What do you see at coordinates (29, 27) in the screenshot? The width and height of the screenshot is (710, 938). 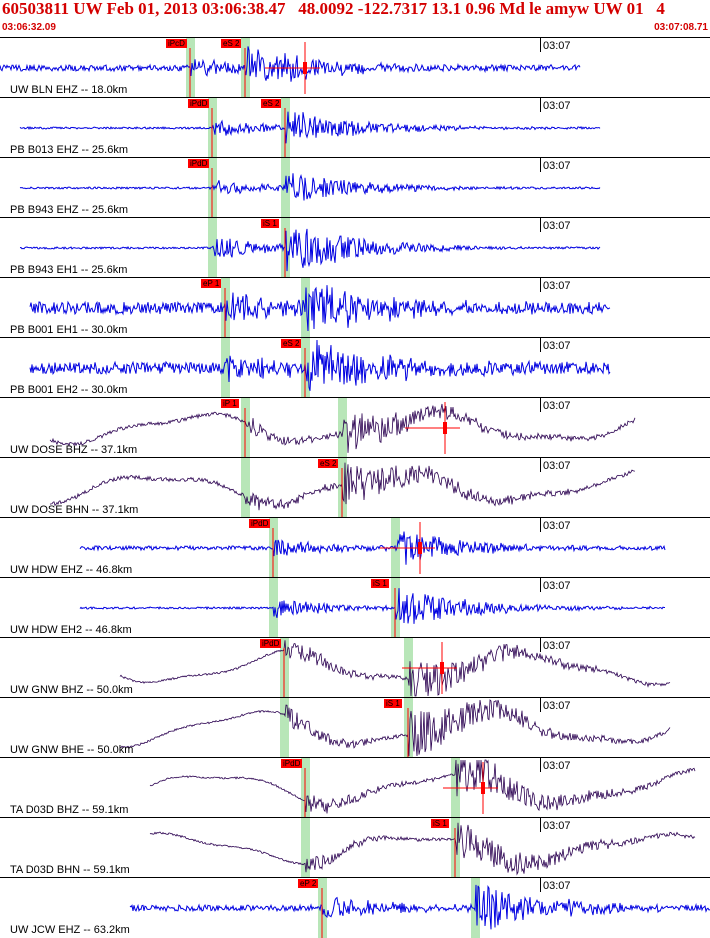 I see `time-start: 03:06:32.09` at bounding box center [29, 27].